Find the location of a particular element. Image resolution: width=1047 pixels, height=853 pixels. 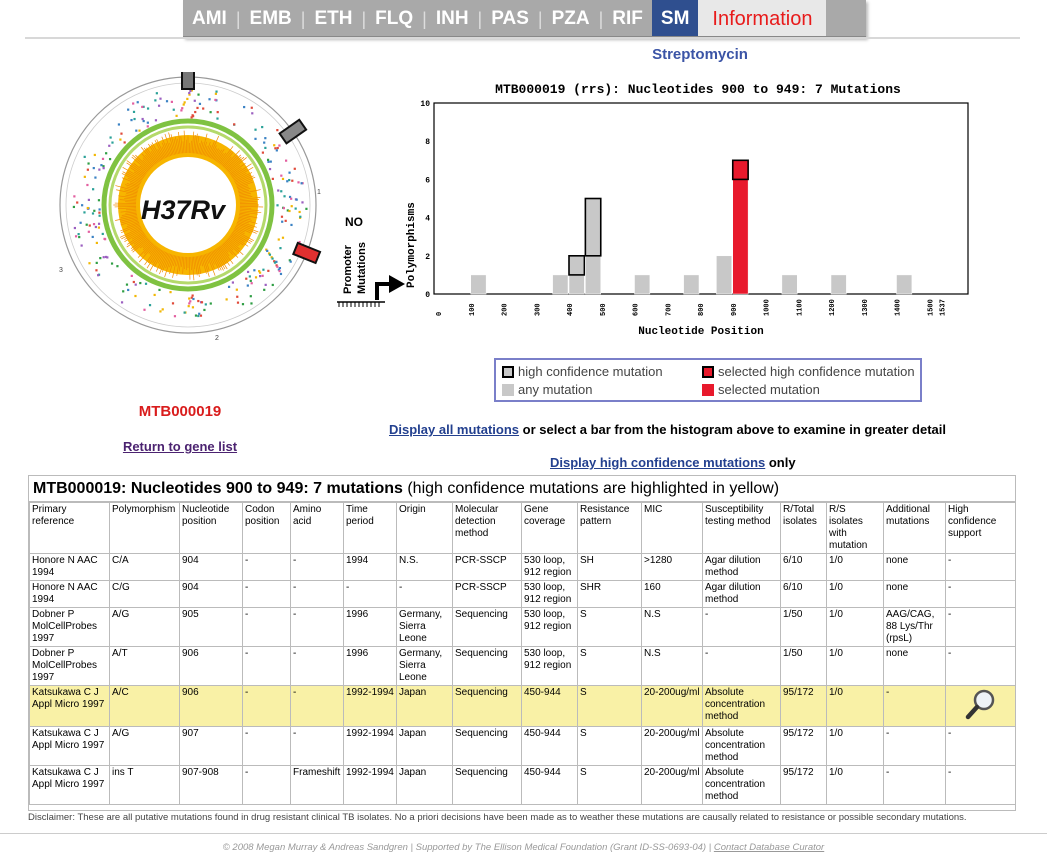

table-cell: C/G is located at coordinates (144, 594).